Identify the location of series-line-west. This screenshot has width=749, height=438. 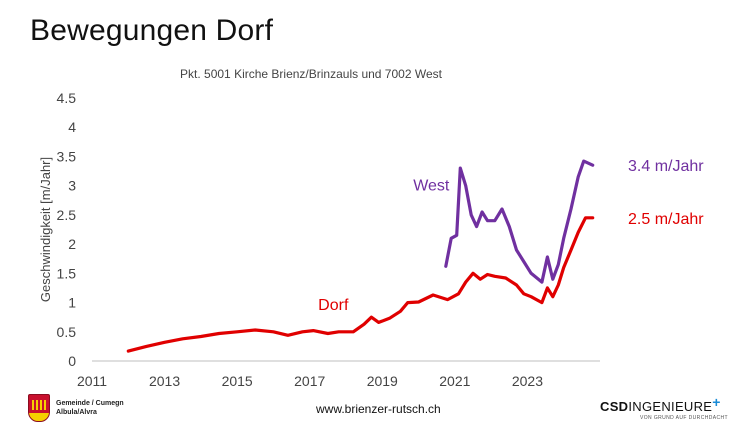
(519, 221).